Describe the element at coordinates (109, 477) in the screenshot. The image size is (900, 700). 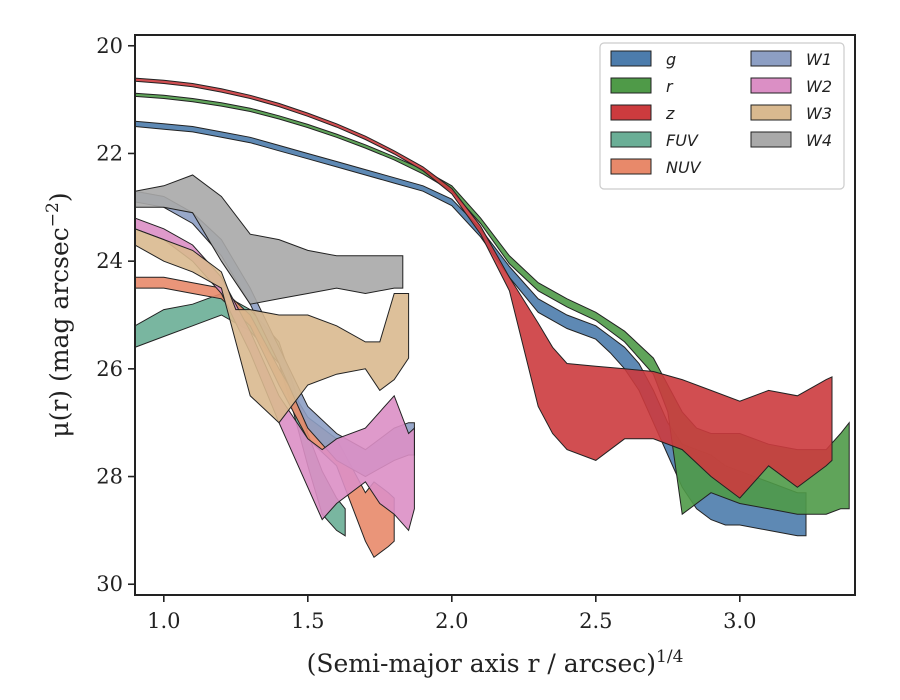
I see `y-tick-label: 28` at that location.